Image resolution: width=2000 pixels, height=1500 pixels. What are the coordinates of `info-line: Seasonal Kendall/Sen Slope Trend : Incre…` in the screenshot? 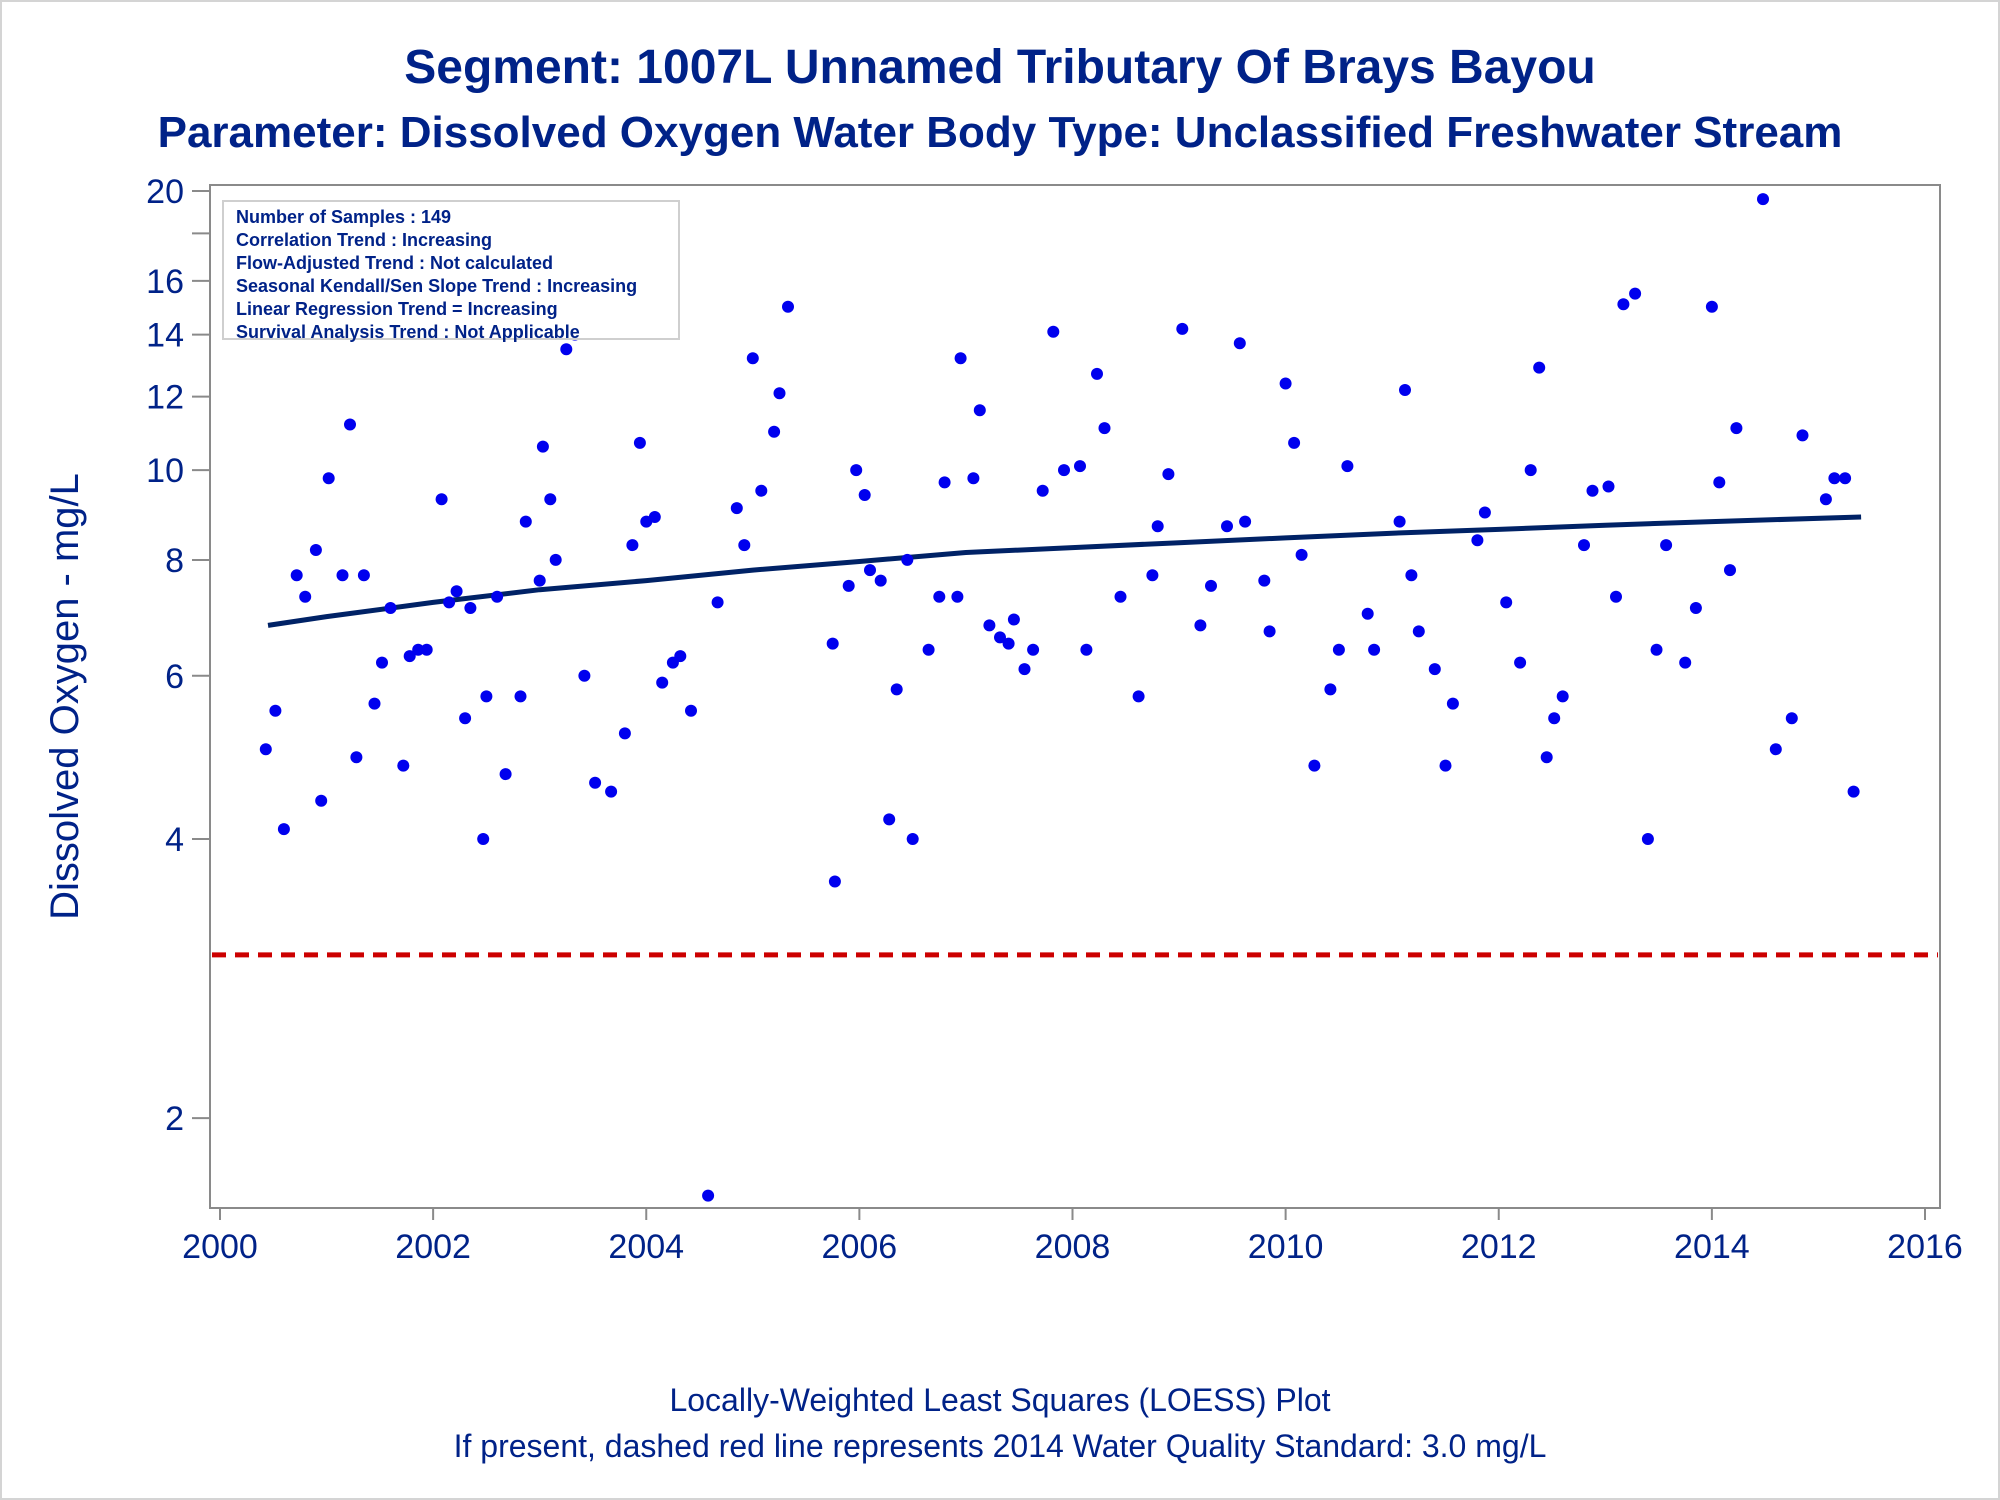 It's located at (437, 286).